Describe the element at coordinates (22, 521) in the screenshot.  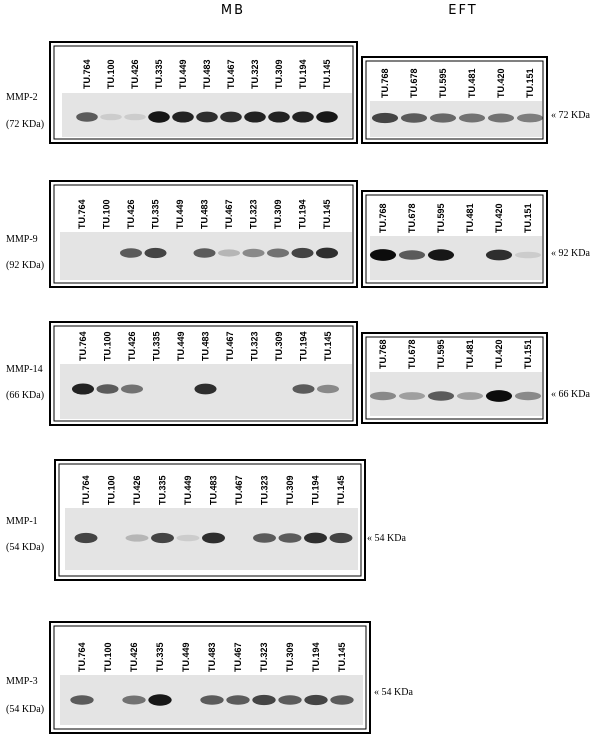
I see `protein-label: MMP-1` at that location.